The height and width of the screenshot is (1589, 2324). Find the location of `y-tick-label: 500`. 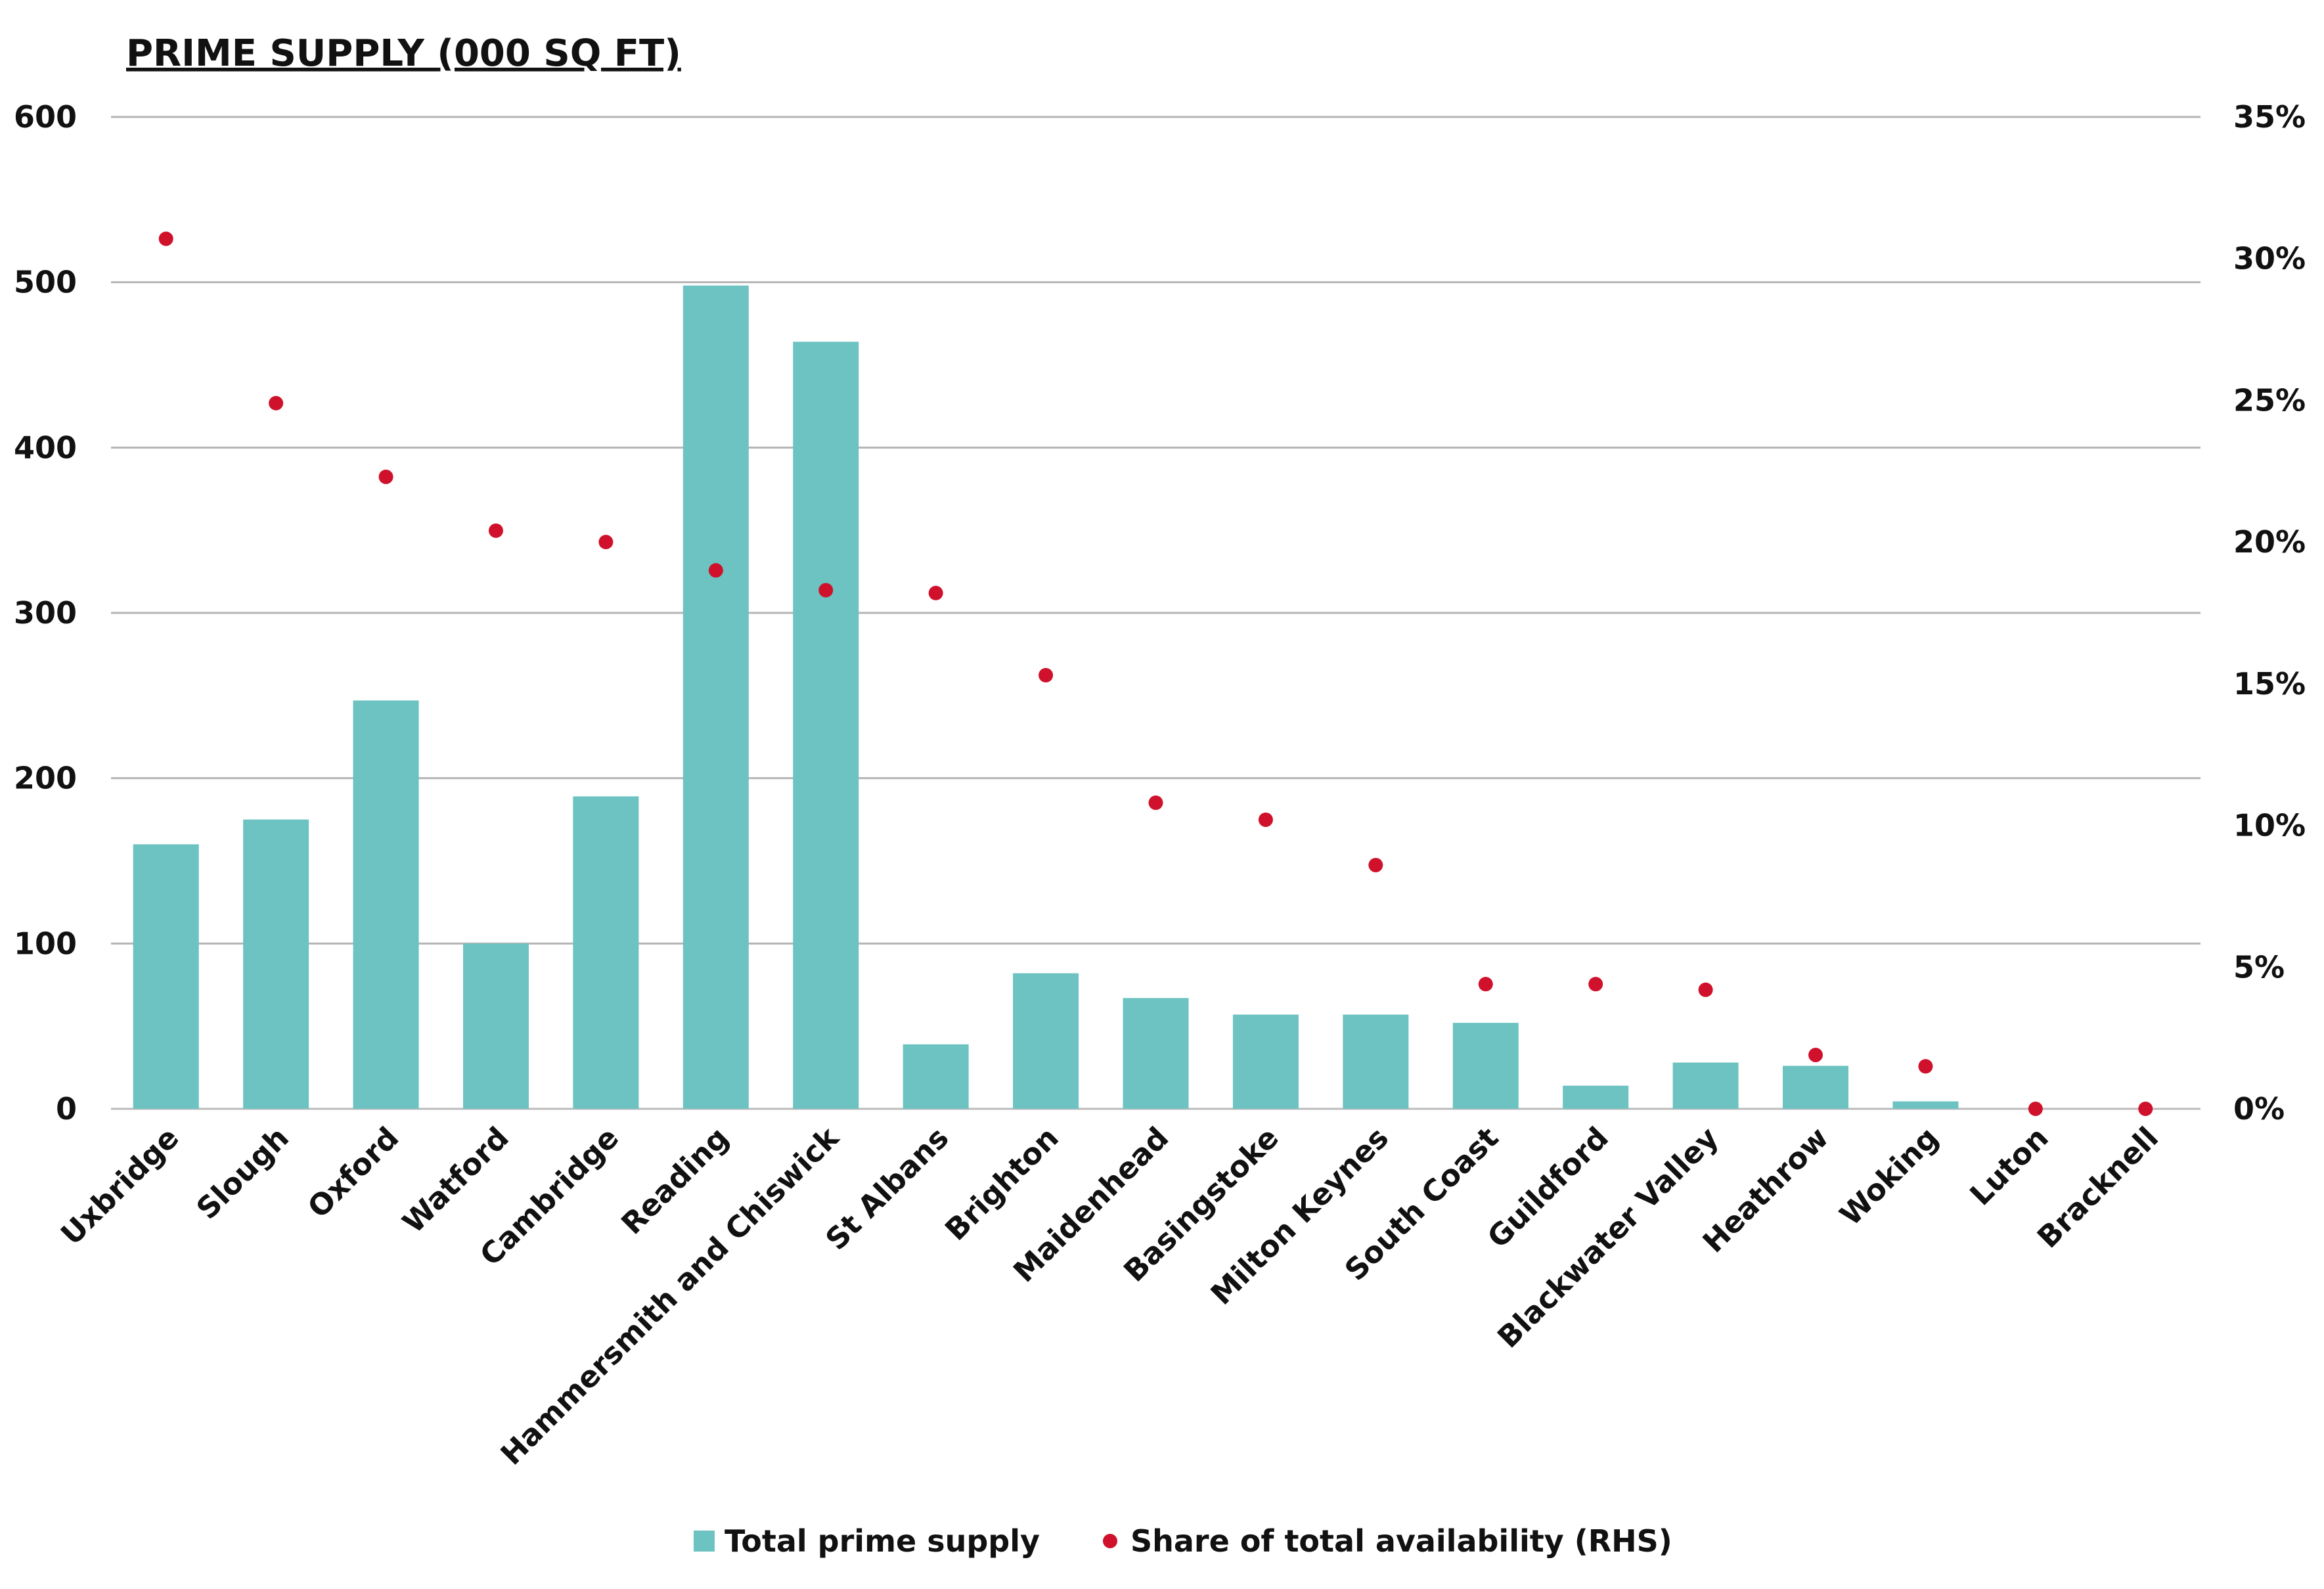

y-tick-label: 500 is located at coordinates (45, 282).